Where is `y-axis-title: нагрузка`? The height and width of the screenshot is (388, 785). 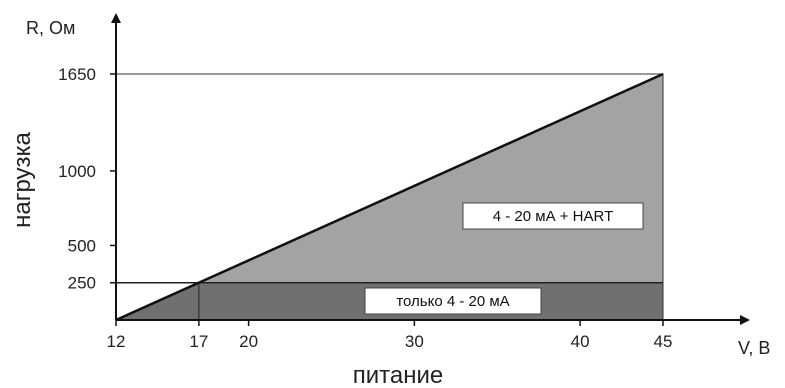
y-axis-title: нагрузка is located at coordinates (22, 179).